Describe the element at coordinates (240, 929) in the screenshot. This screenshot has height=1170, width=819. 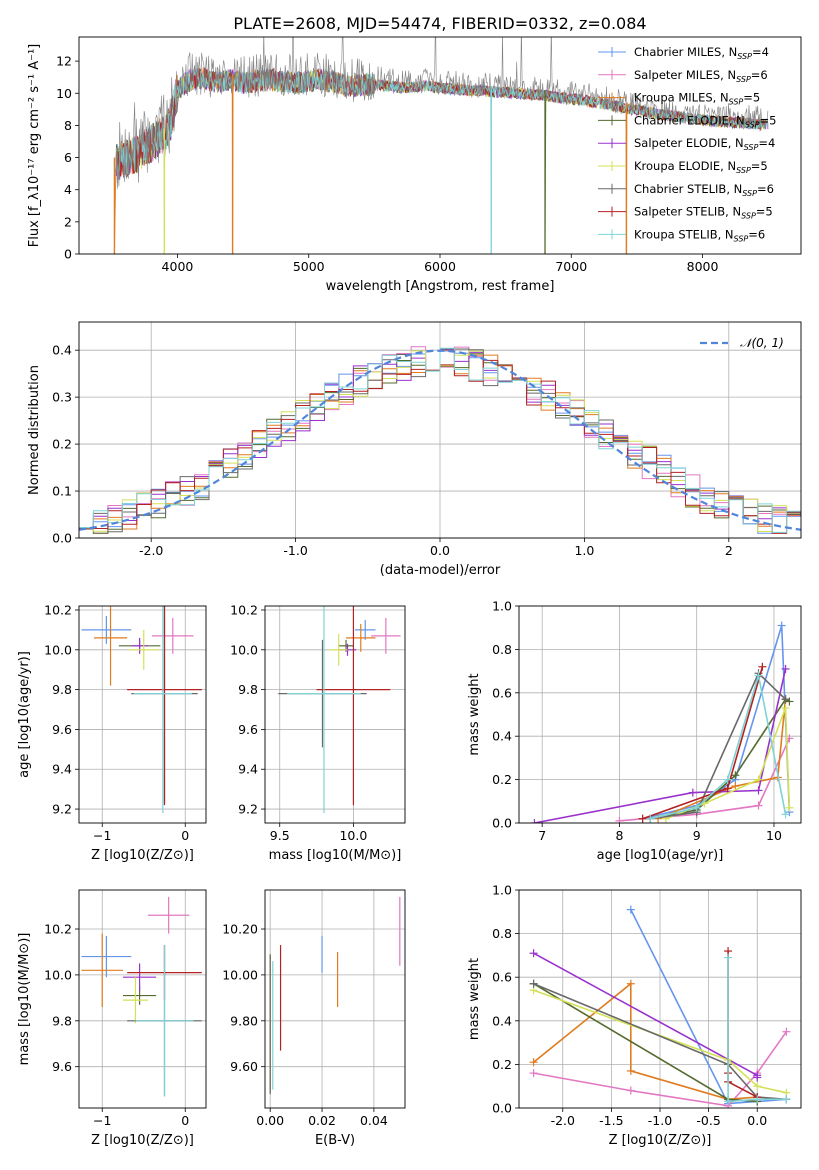
I see `y-tick-label: 10.20` at that location.